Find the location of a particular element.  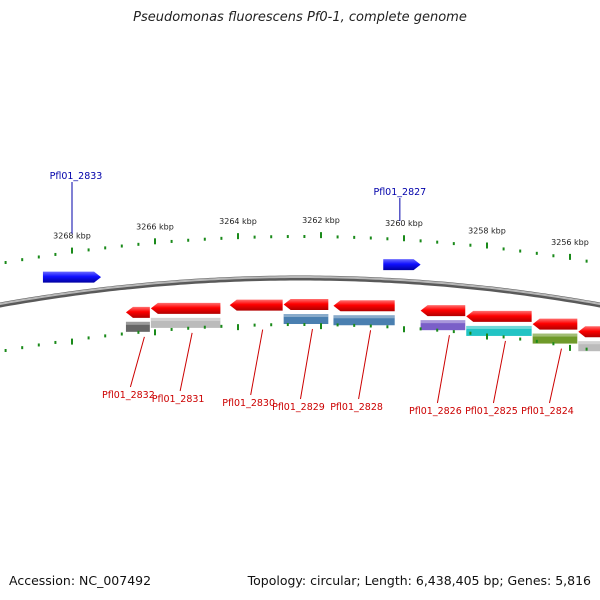

kbp-label: 3266 kbp is located at coordinates (155, 226).